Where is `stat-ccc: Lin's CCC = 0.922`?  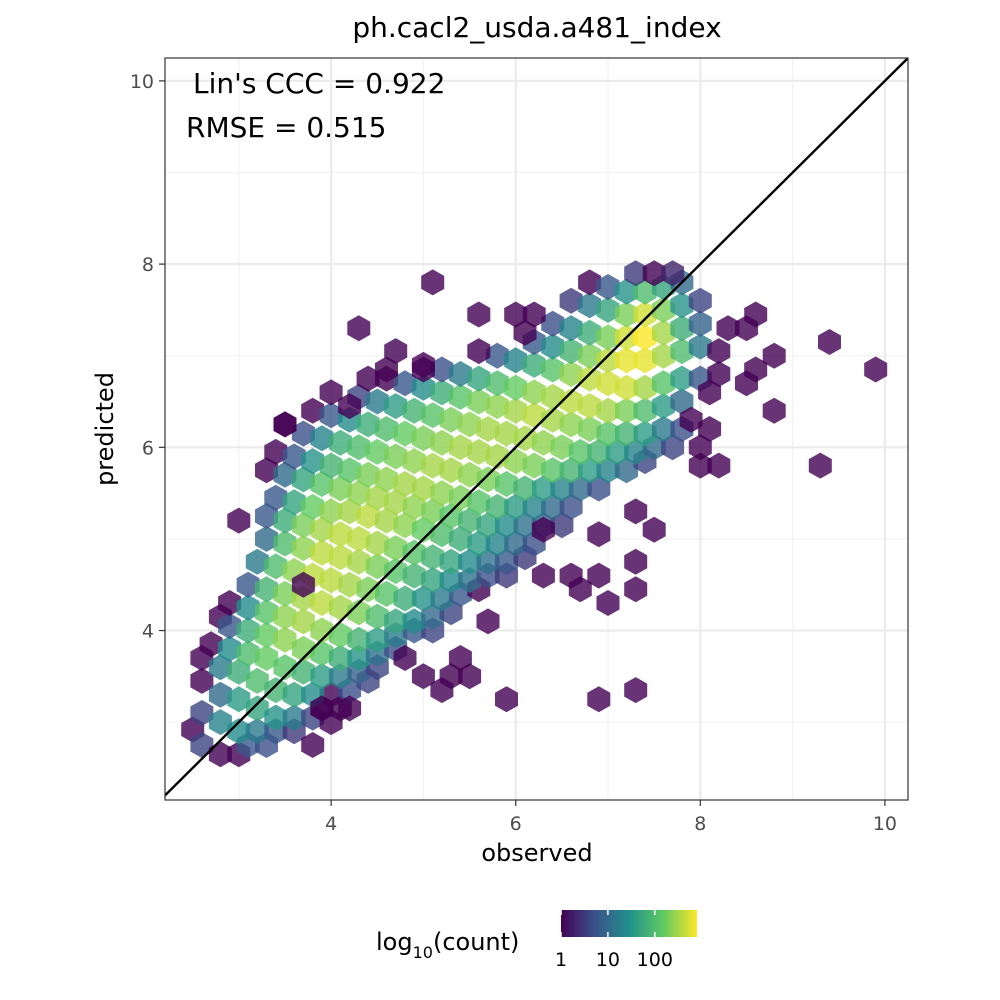 stat-ccc: Lin's CCC = 0.922 is located at coordinates (319, 83).